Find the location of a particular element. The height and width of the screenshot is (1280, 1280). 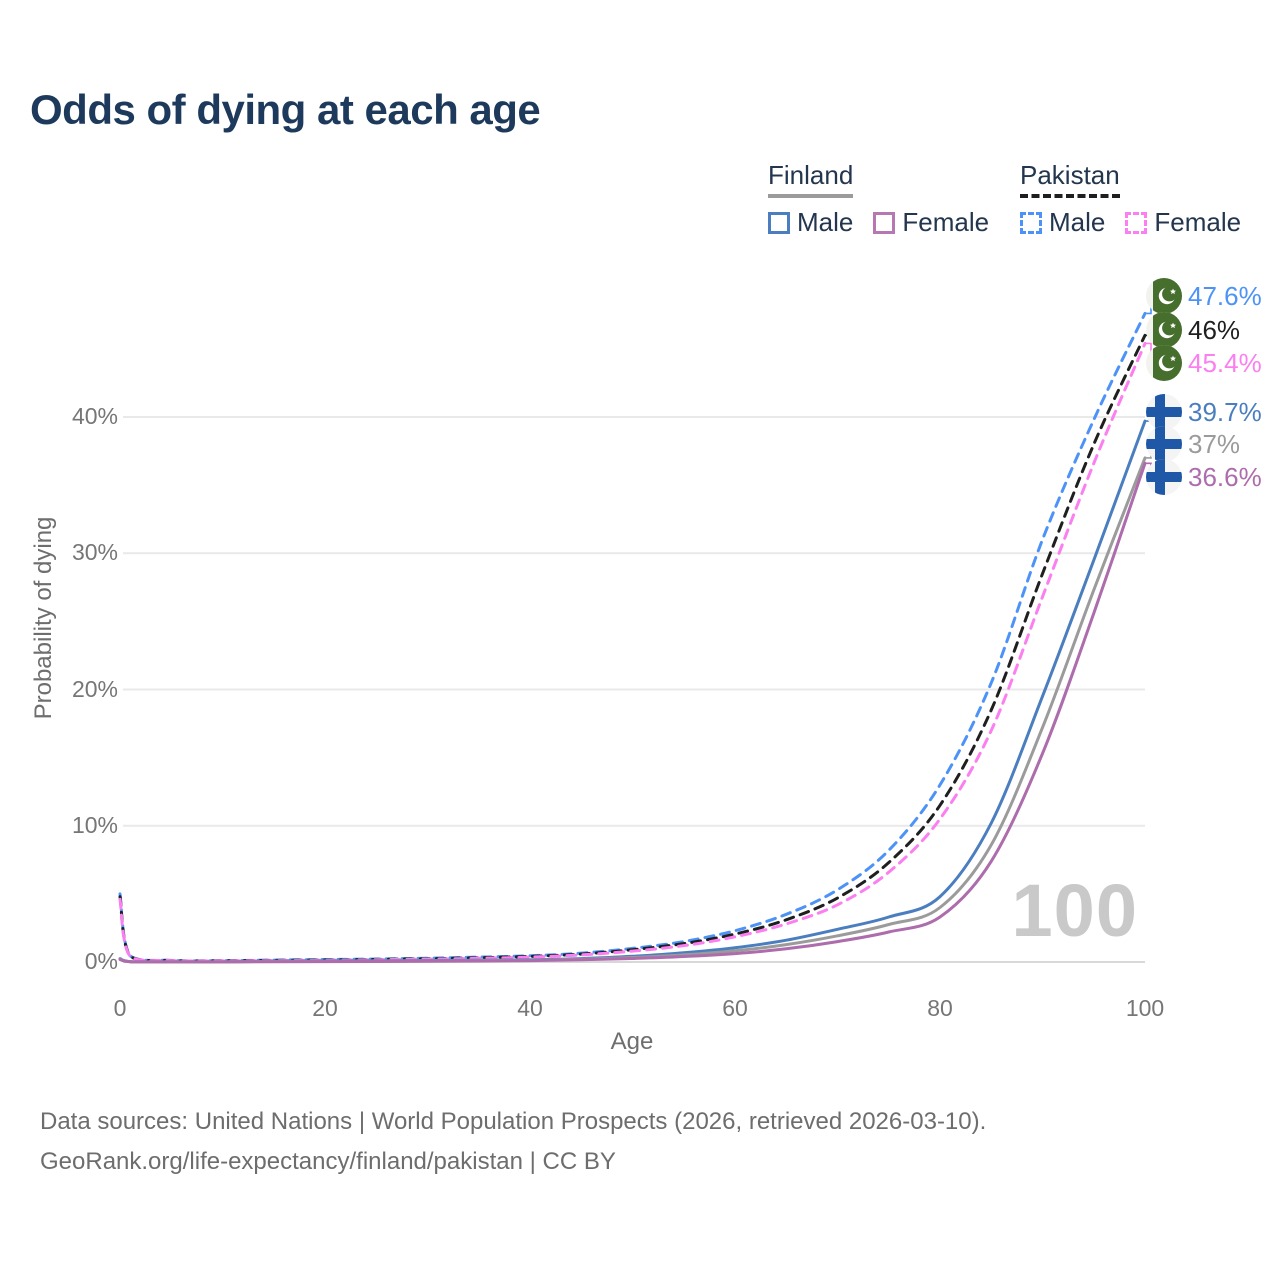

end-label-pakistan-female: 45.4% is located at coordinates (1204, 363).